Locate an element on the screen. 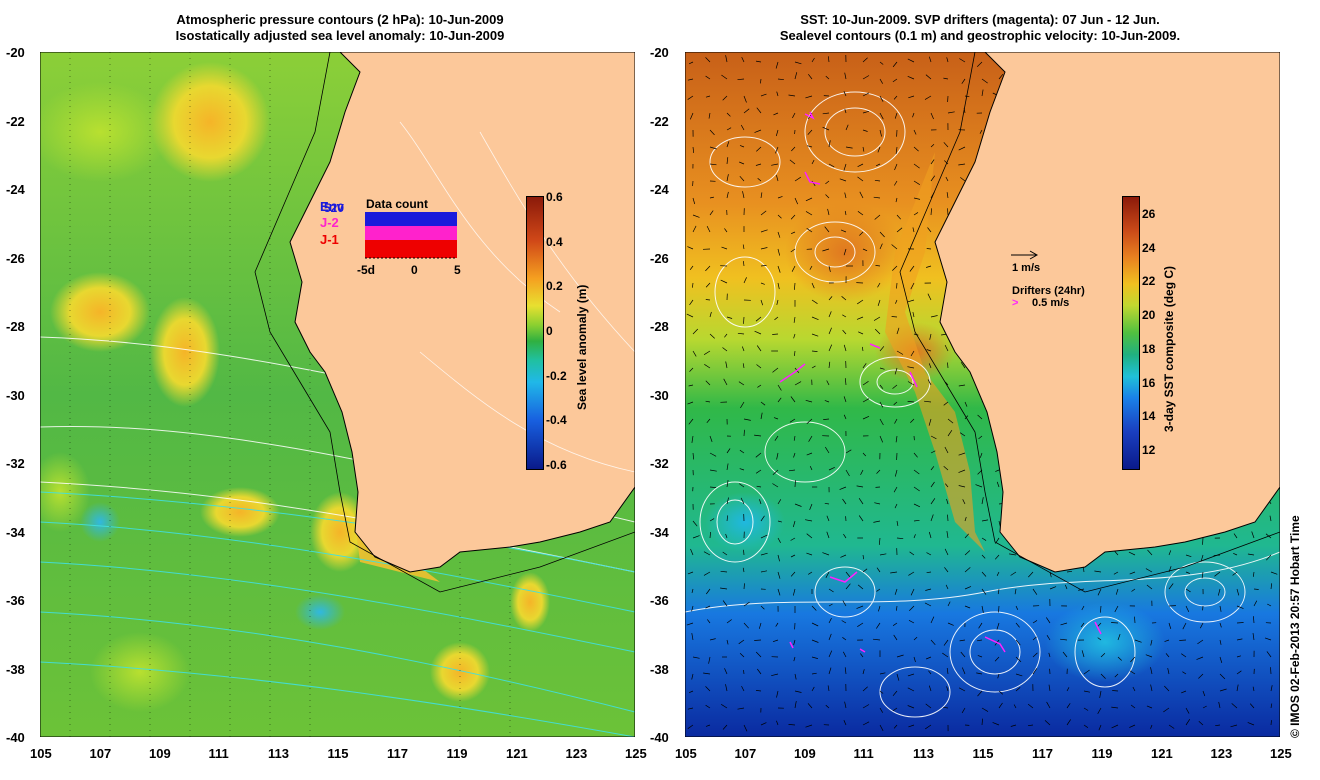  credit: © IMOS 02-Feb-2013 20:57 Hobart Time is located at coordinates (1295, 626).